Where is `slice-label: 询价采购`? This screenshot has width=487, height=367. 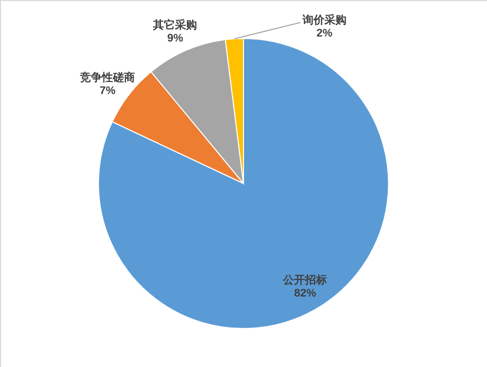
slice-label: 询价采购 is located at coordinates (323, 19).